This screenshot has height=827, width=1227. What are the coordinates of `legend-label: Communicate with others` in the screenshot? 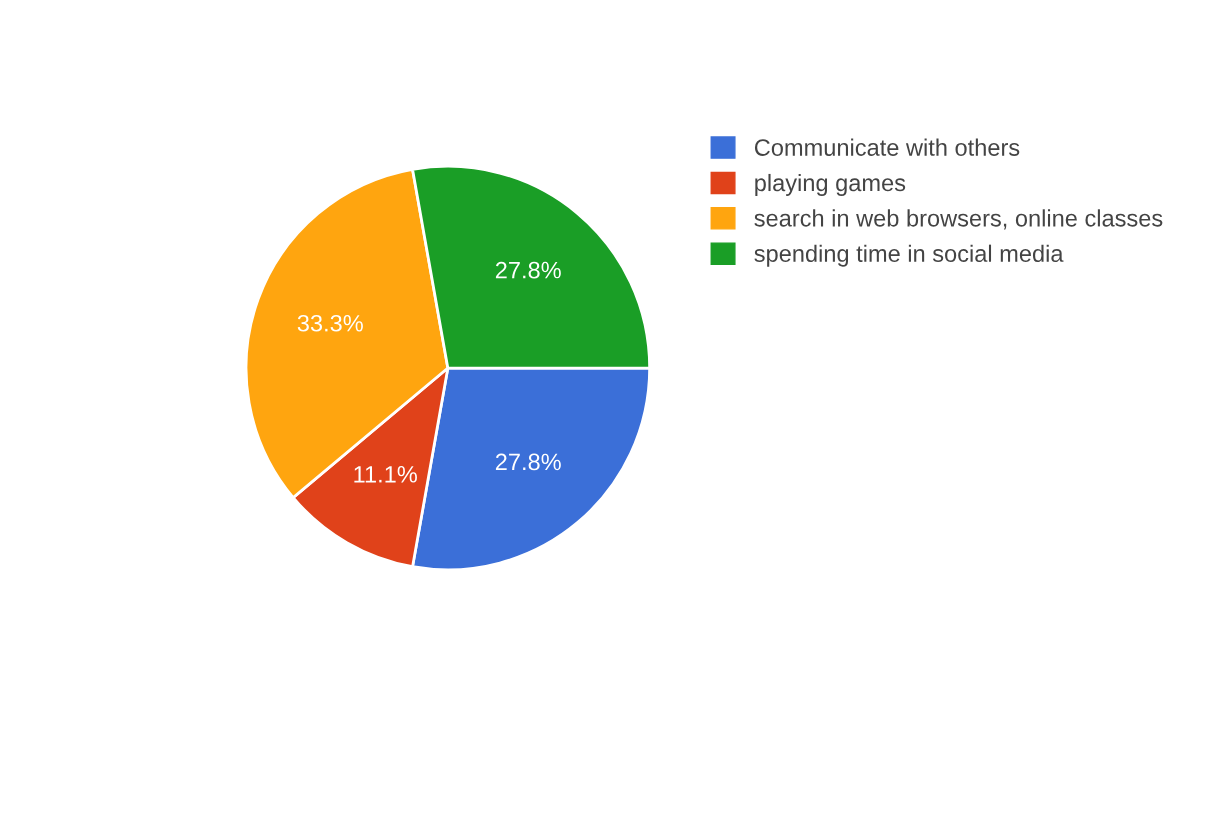 It's located at (887, 147).